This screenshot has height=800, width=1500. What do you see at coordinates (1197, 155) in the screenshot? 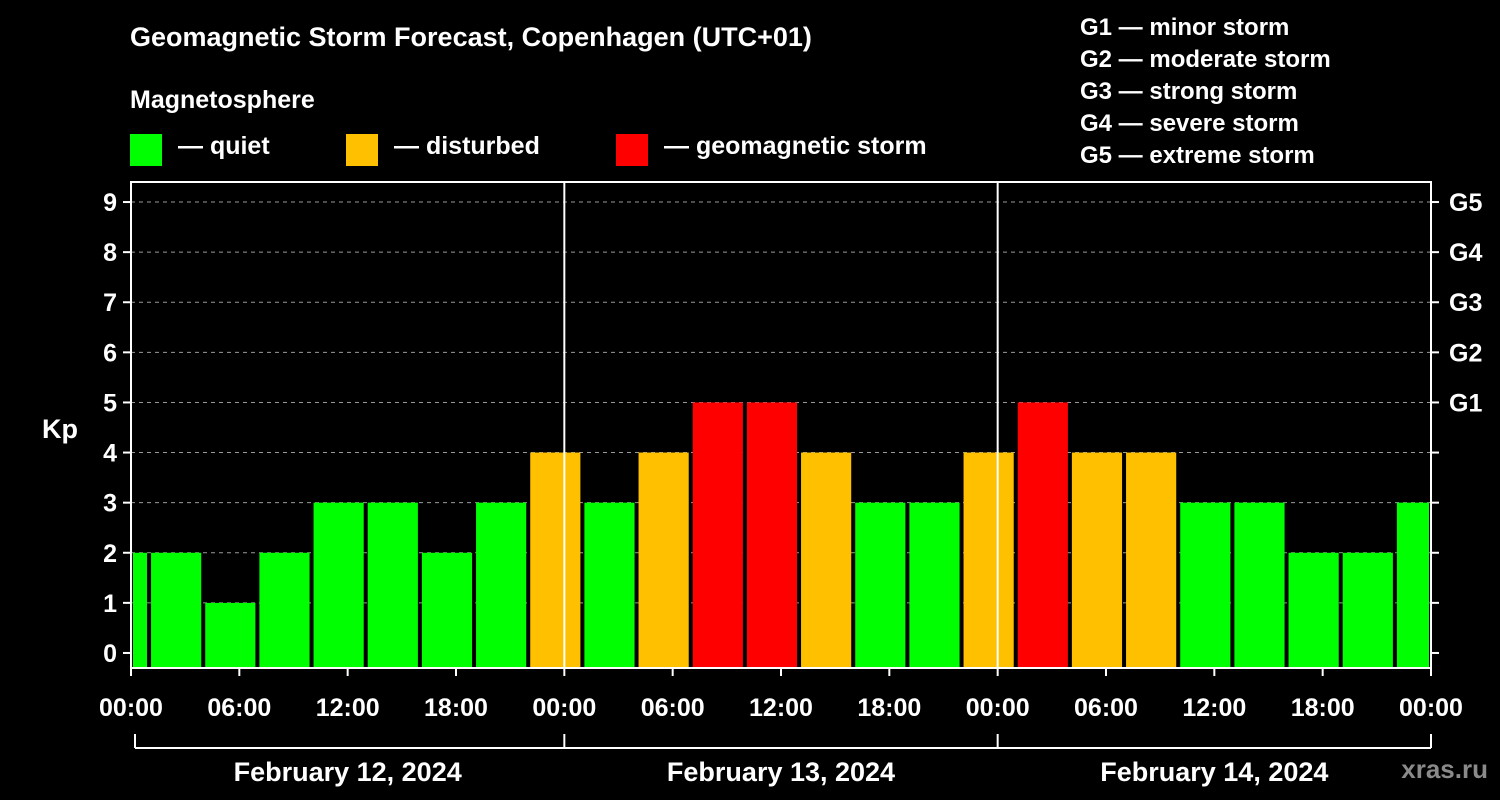
I see `storm-level-g5: G5 — extreme storm` at bounding box center [1197, 155].